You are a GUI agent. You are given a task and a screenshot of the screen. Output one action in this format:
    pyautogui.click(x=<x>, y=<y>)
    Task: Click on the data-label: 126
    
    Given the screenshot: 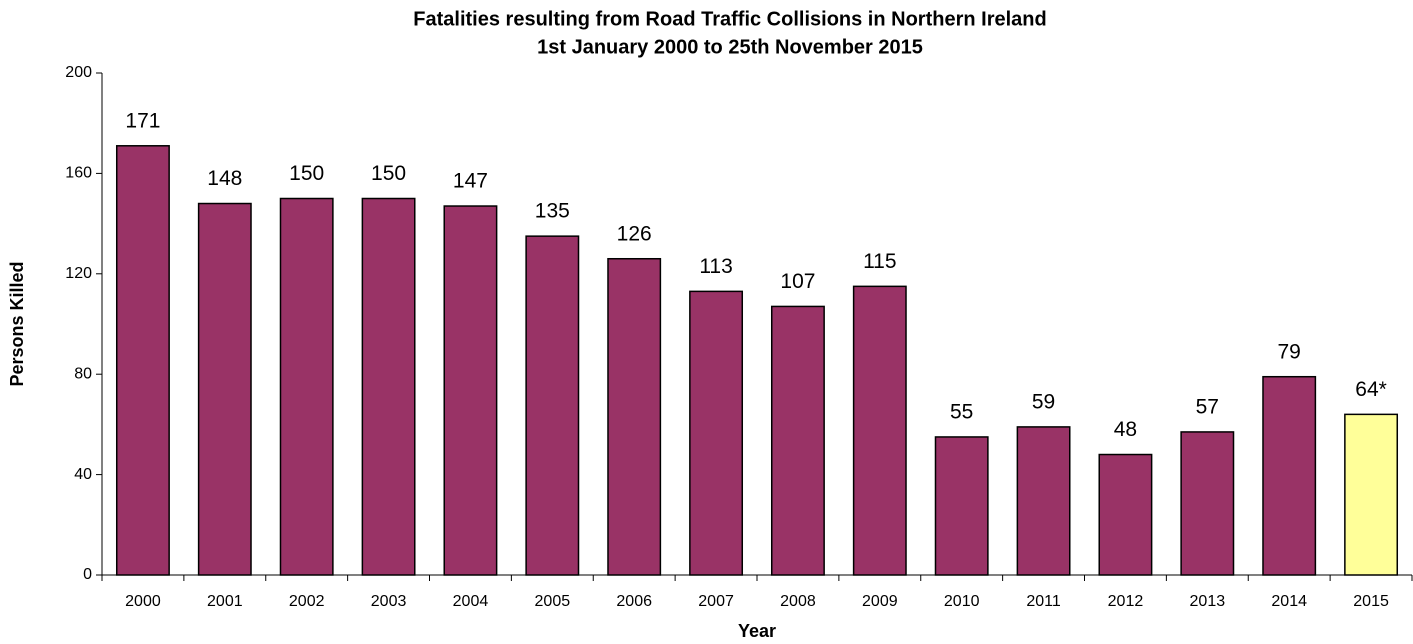 What is the action you would take?
    pyautogui.click(x=634, y=233)
    